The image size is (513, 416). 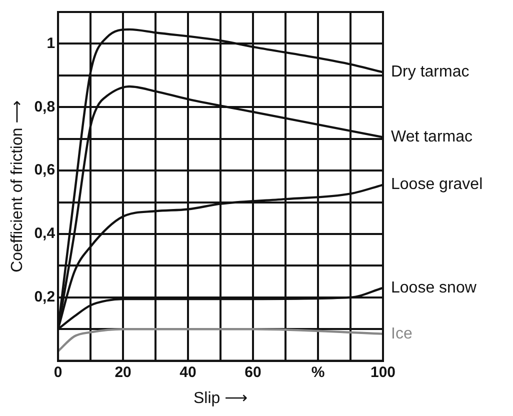 I want to click on x-tick-label: 0, so click(x=58, y=372).